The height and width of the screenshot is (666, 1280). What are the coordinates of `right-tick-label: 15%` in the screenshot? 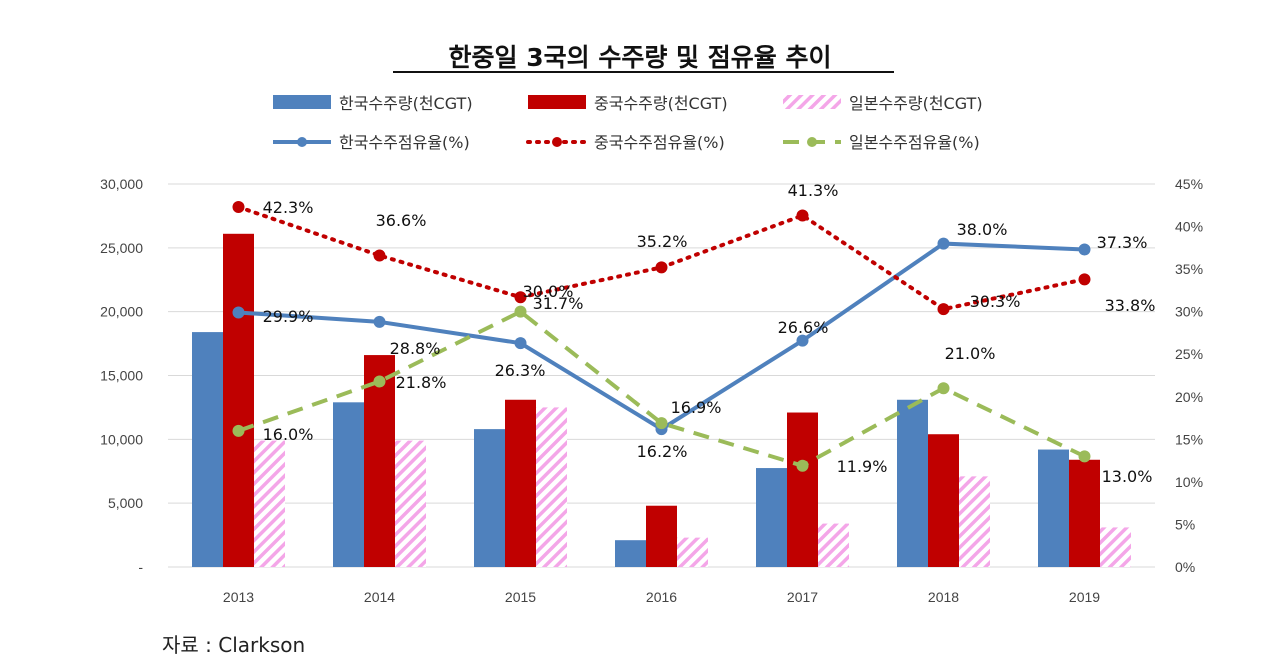 It's located at (1189, 439).